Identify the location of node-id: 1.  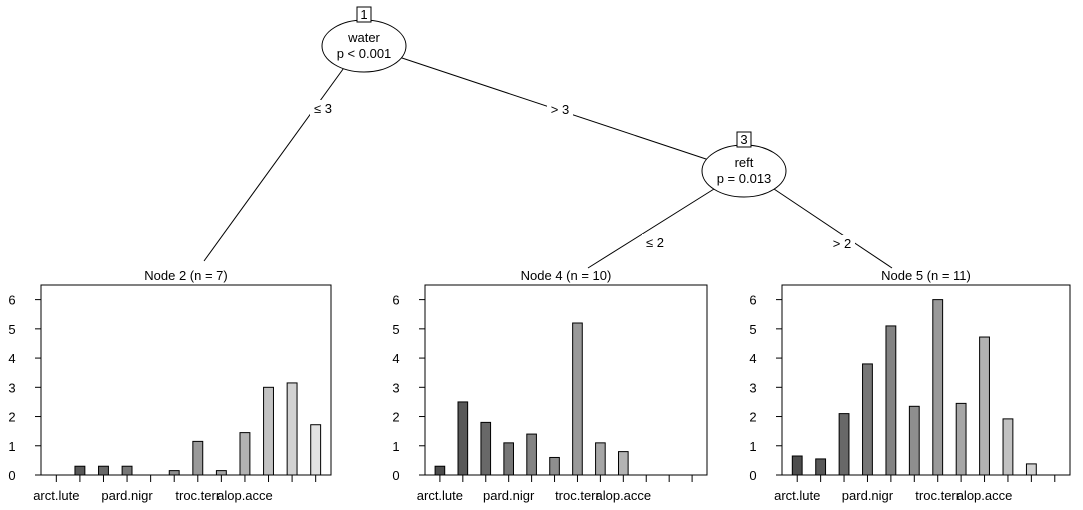
(363, 14).